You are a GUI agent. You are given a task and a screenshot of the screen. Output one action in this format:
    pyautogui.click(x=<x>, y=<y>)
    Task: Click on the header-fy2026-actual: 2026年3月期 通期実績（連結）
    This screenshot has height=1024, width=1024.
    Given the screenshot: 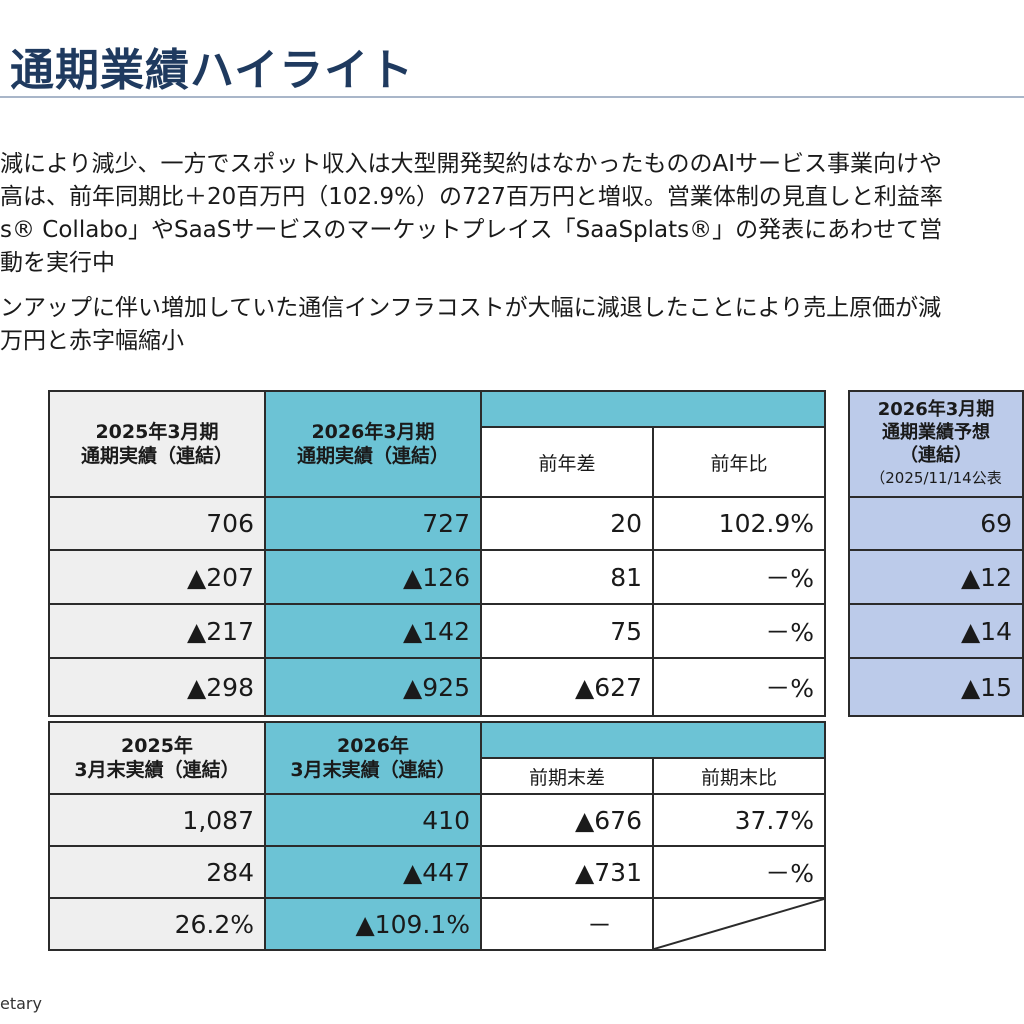 What is the action you would take?
    pyautogui.click(x=373, y=444)
    